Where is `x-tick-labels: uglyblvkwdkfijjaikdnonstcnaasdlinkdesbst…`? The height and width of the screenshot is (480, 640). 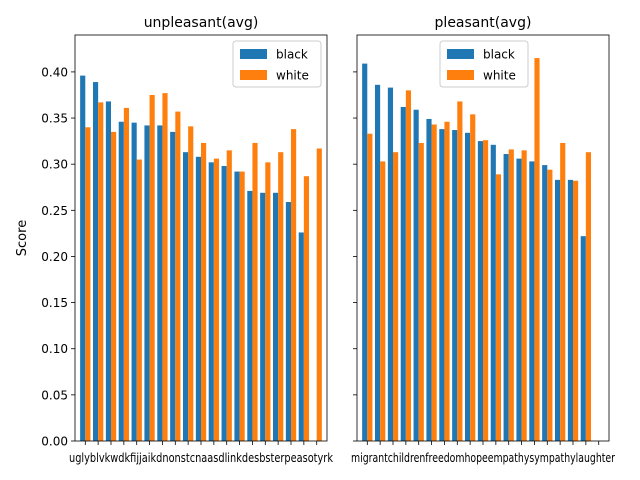 x-tick-labels: uglyblvkwdkfijjaikdnonstcnaasdlinkdesbst… is located at coordinates (201, 458).